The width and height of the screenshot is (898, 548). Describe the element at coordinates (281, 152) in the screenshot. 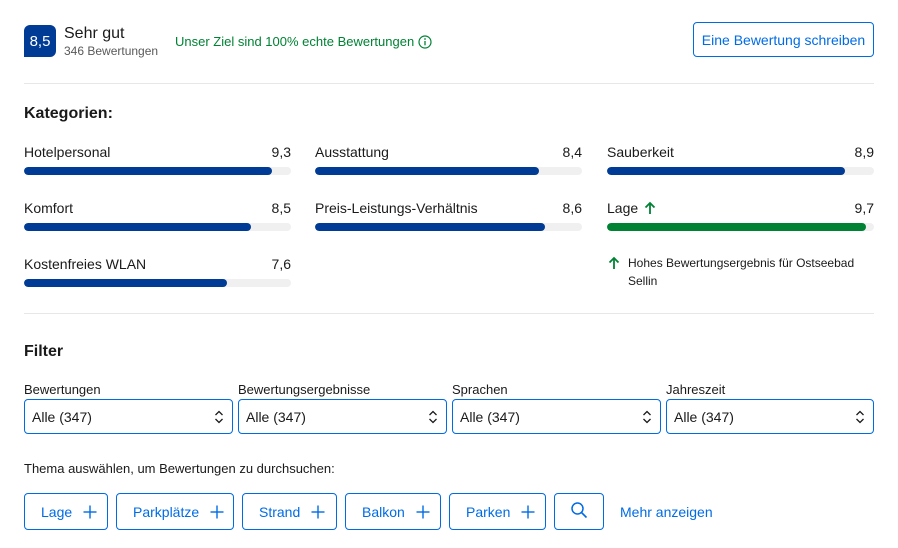

I see `category-score: 9,3` at that location.